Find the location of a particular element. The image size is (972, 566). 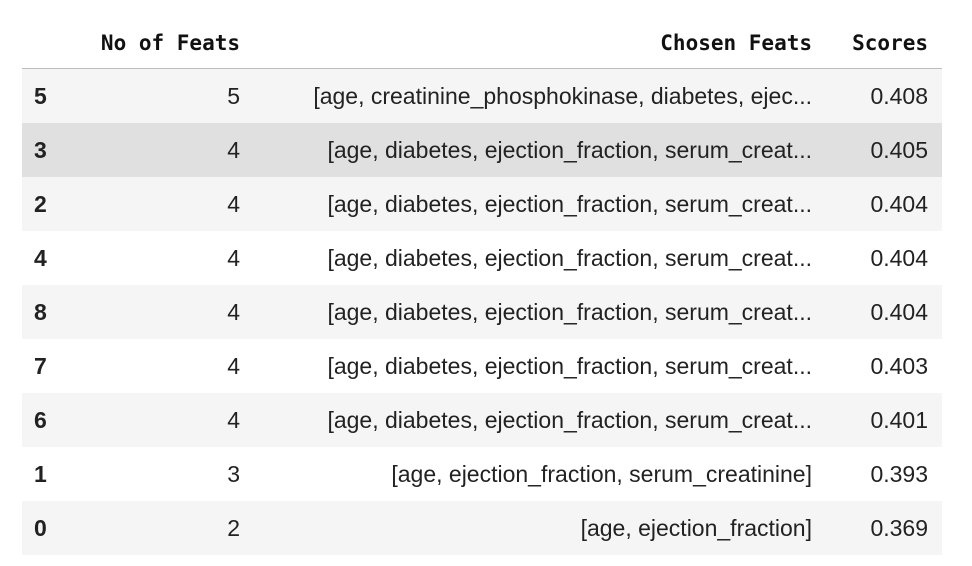

row-index: 6 is located at coordinates (52, 420).